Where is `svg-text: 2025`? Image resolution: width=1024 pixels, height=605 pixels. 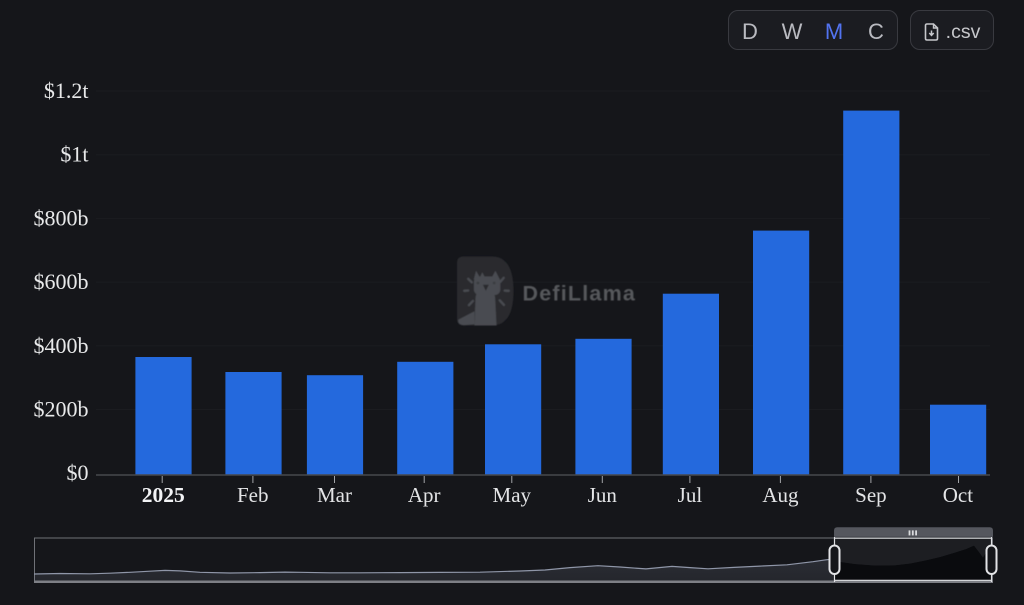 svg-text: 2025 is located at coordinates (163, 495).